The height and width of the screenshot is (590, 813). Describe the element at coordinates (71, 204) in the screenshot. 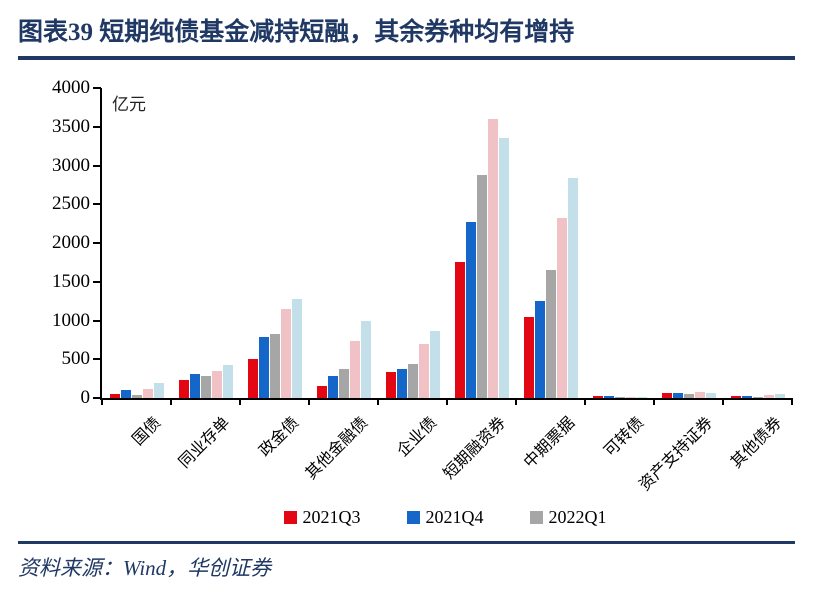

I see `y-axis-tick-label: 2500` at that location.